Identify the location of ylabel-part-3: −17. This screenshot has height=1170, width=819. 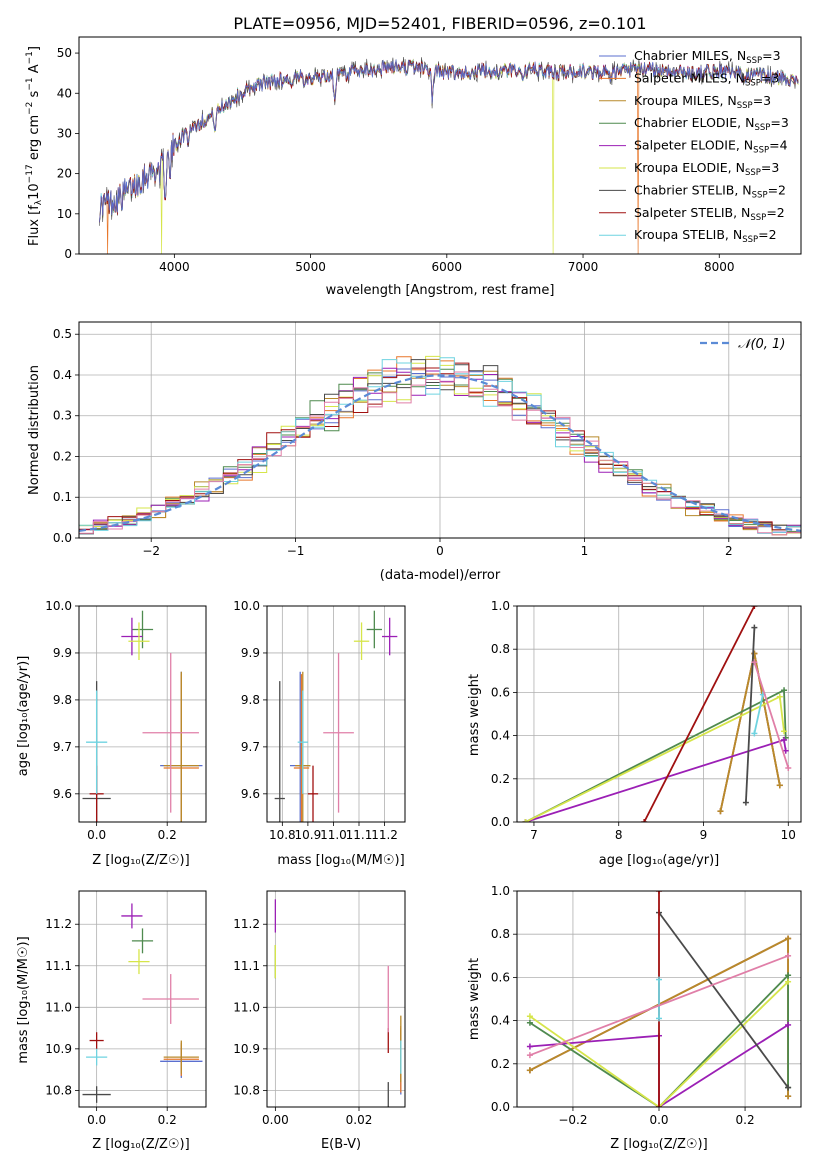
(30, 173).